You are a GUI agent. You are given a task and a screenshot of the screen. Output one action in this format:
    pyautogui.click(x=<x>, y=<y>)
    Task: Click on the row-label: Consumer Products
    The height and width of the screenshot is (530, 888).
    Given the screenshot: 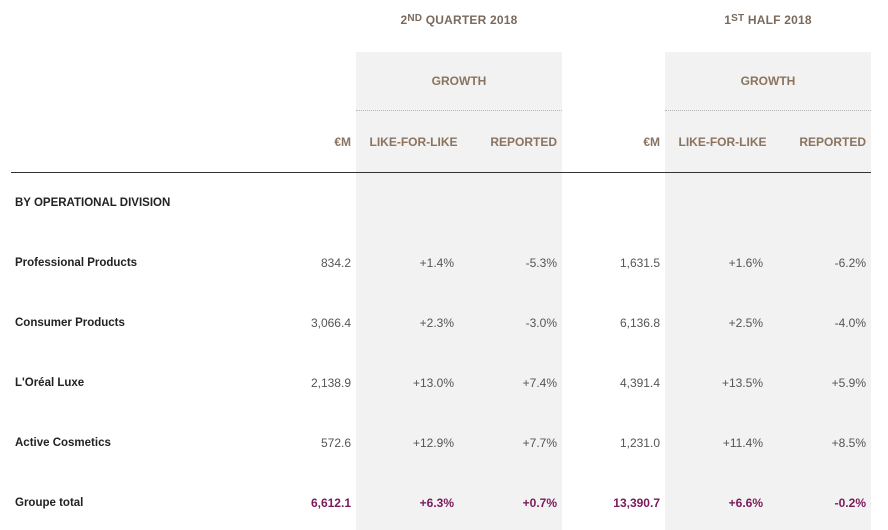 What is the action you would take?
    pyautogui.click(x=70, y=323)
    